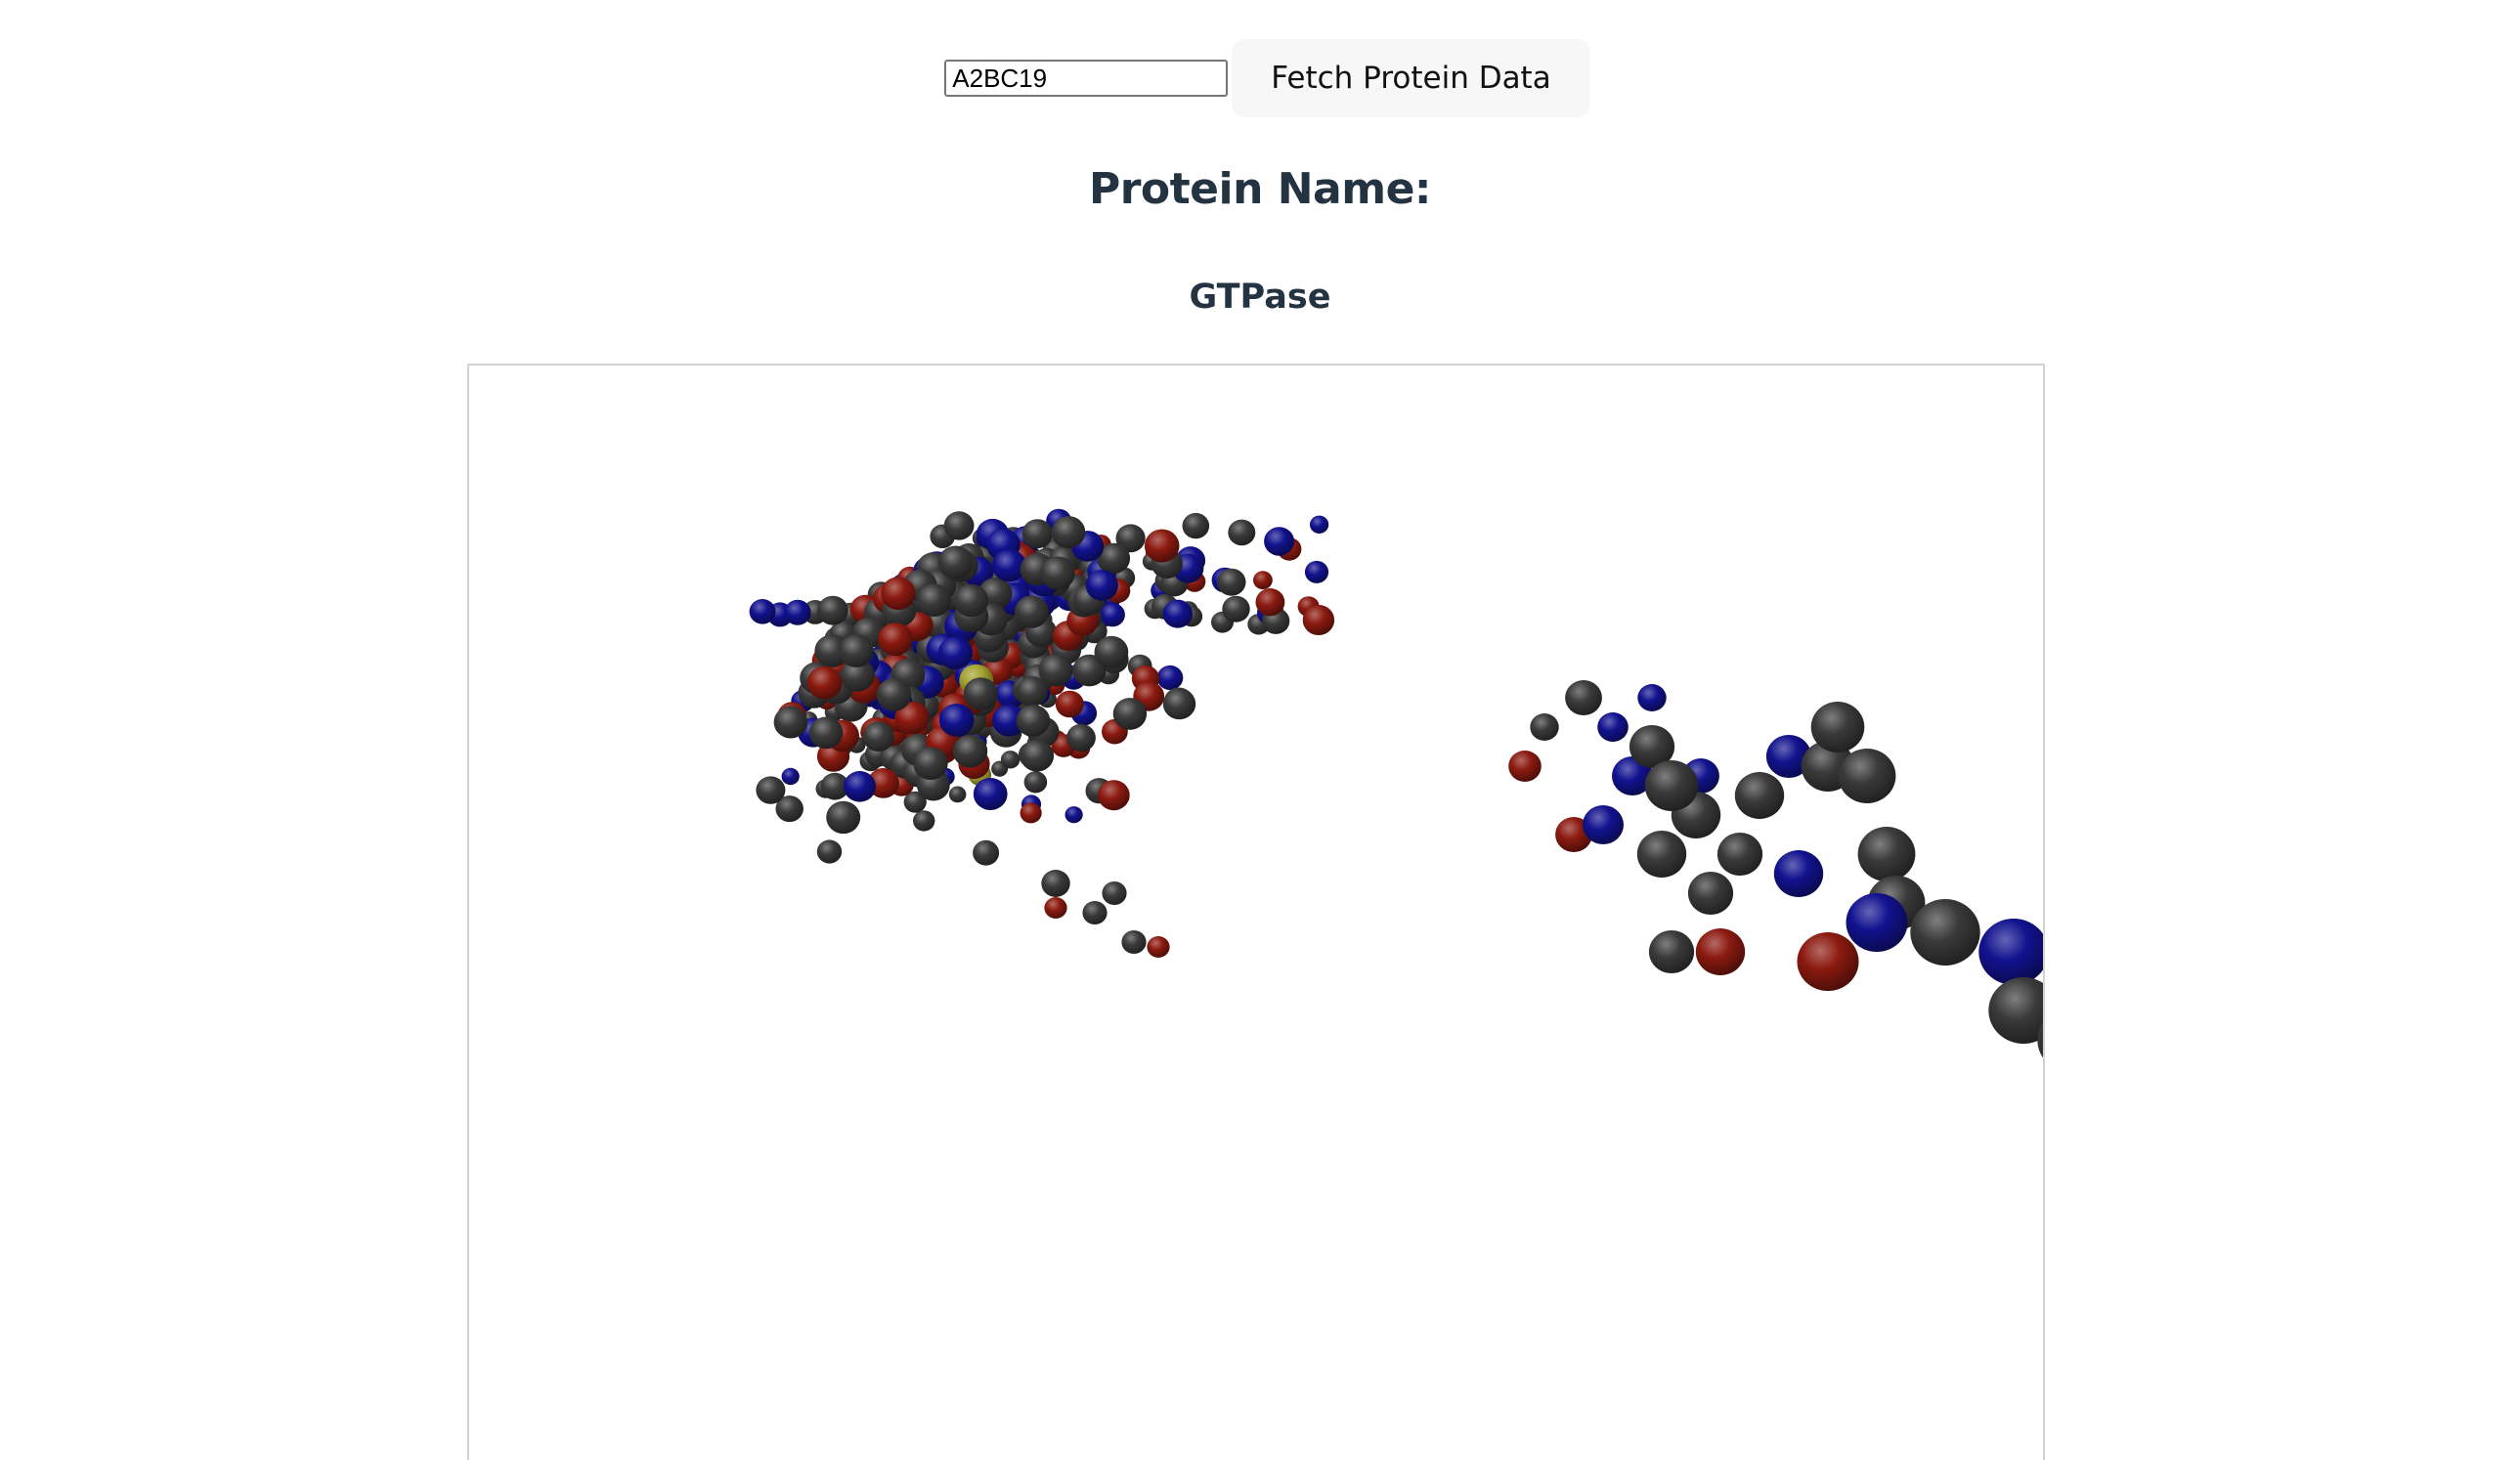 The width and height of the screenshot is (2520, 1460). I want to click on search-controls-inner: Fetch Protein Data, so click(1267, 78).